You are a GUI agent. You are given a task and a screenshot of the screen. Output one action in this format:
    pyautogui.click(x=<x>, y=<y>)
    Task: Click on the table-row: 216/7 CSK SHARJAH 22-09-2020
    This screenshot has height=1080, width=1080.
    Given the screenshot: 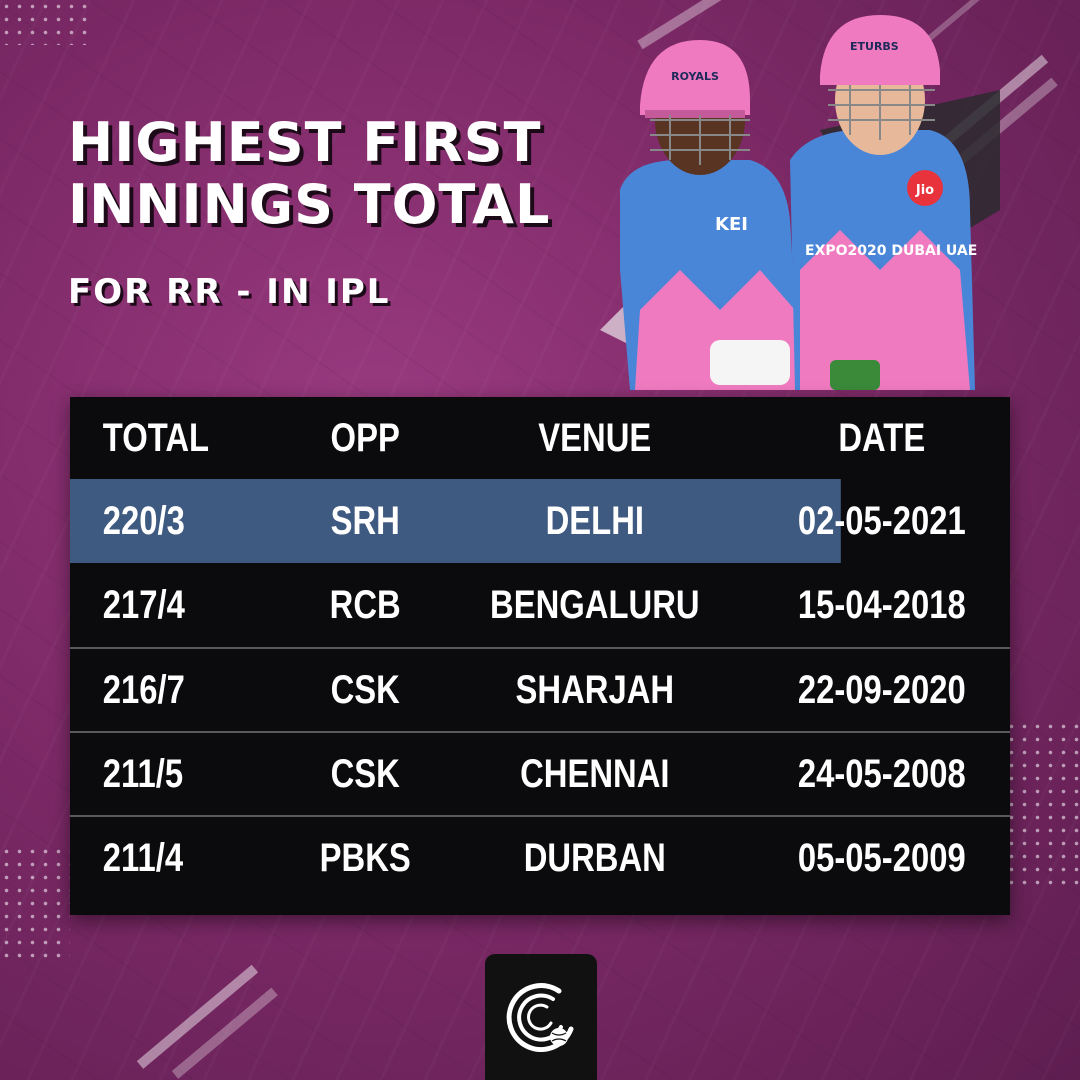 What is the action you would take?
    pyautogui.click(x=518, y=690)
    